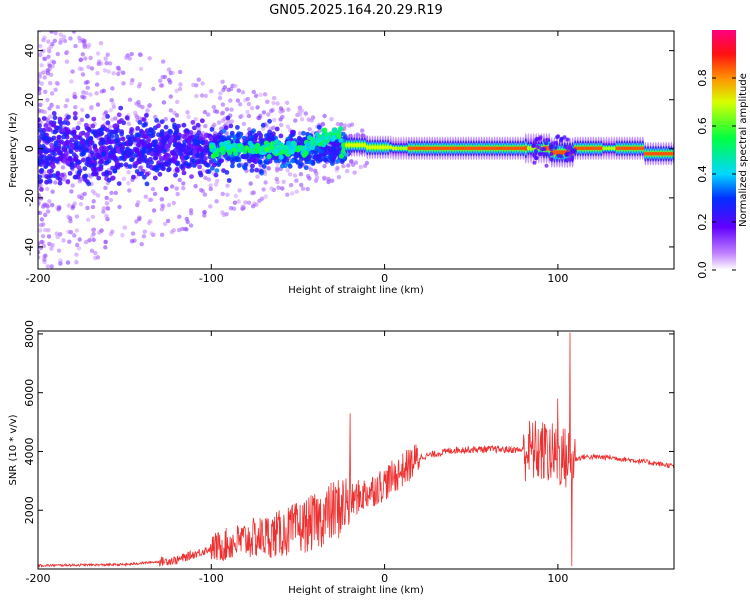 This screenshot has width=750, height=600. What do you see at coordinates (702, 174) in the screenshot?
I see `colorbar-tick-label: 0.4` at bounding box center [702, 174].